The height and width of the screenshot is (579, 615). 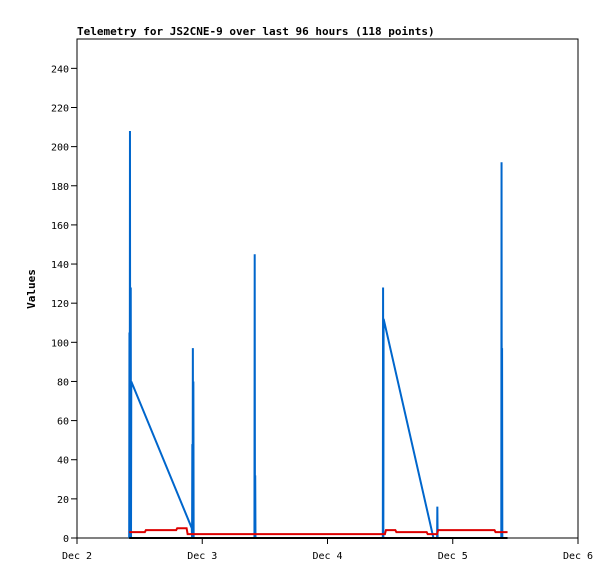 What do you see at coordinates (578, 556) in the screenshot?
I see `x-tick-label: Dec 6` at bounding box center [578, 556].